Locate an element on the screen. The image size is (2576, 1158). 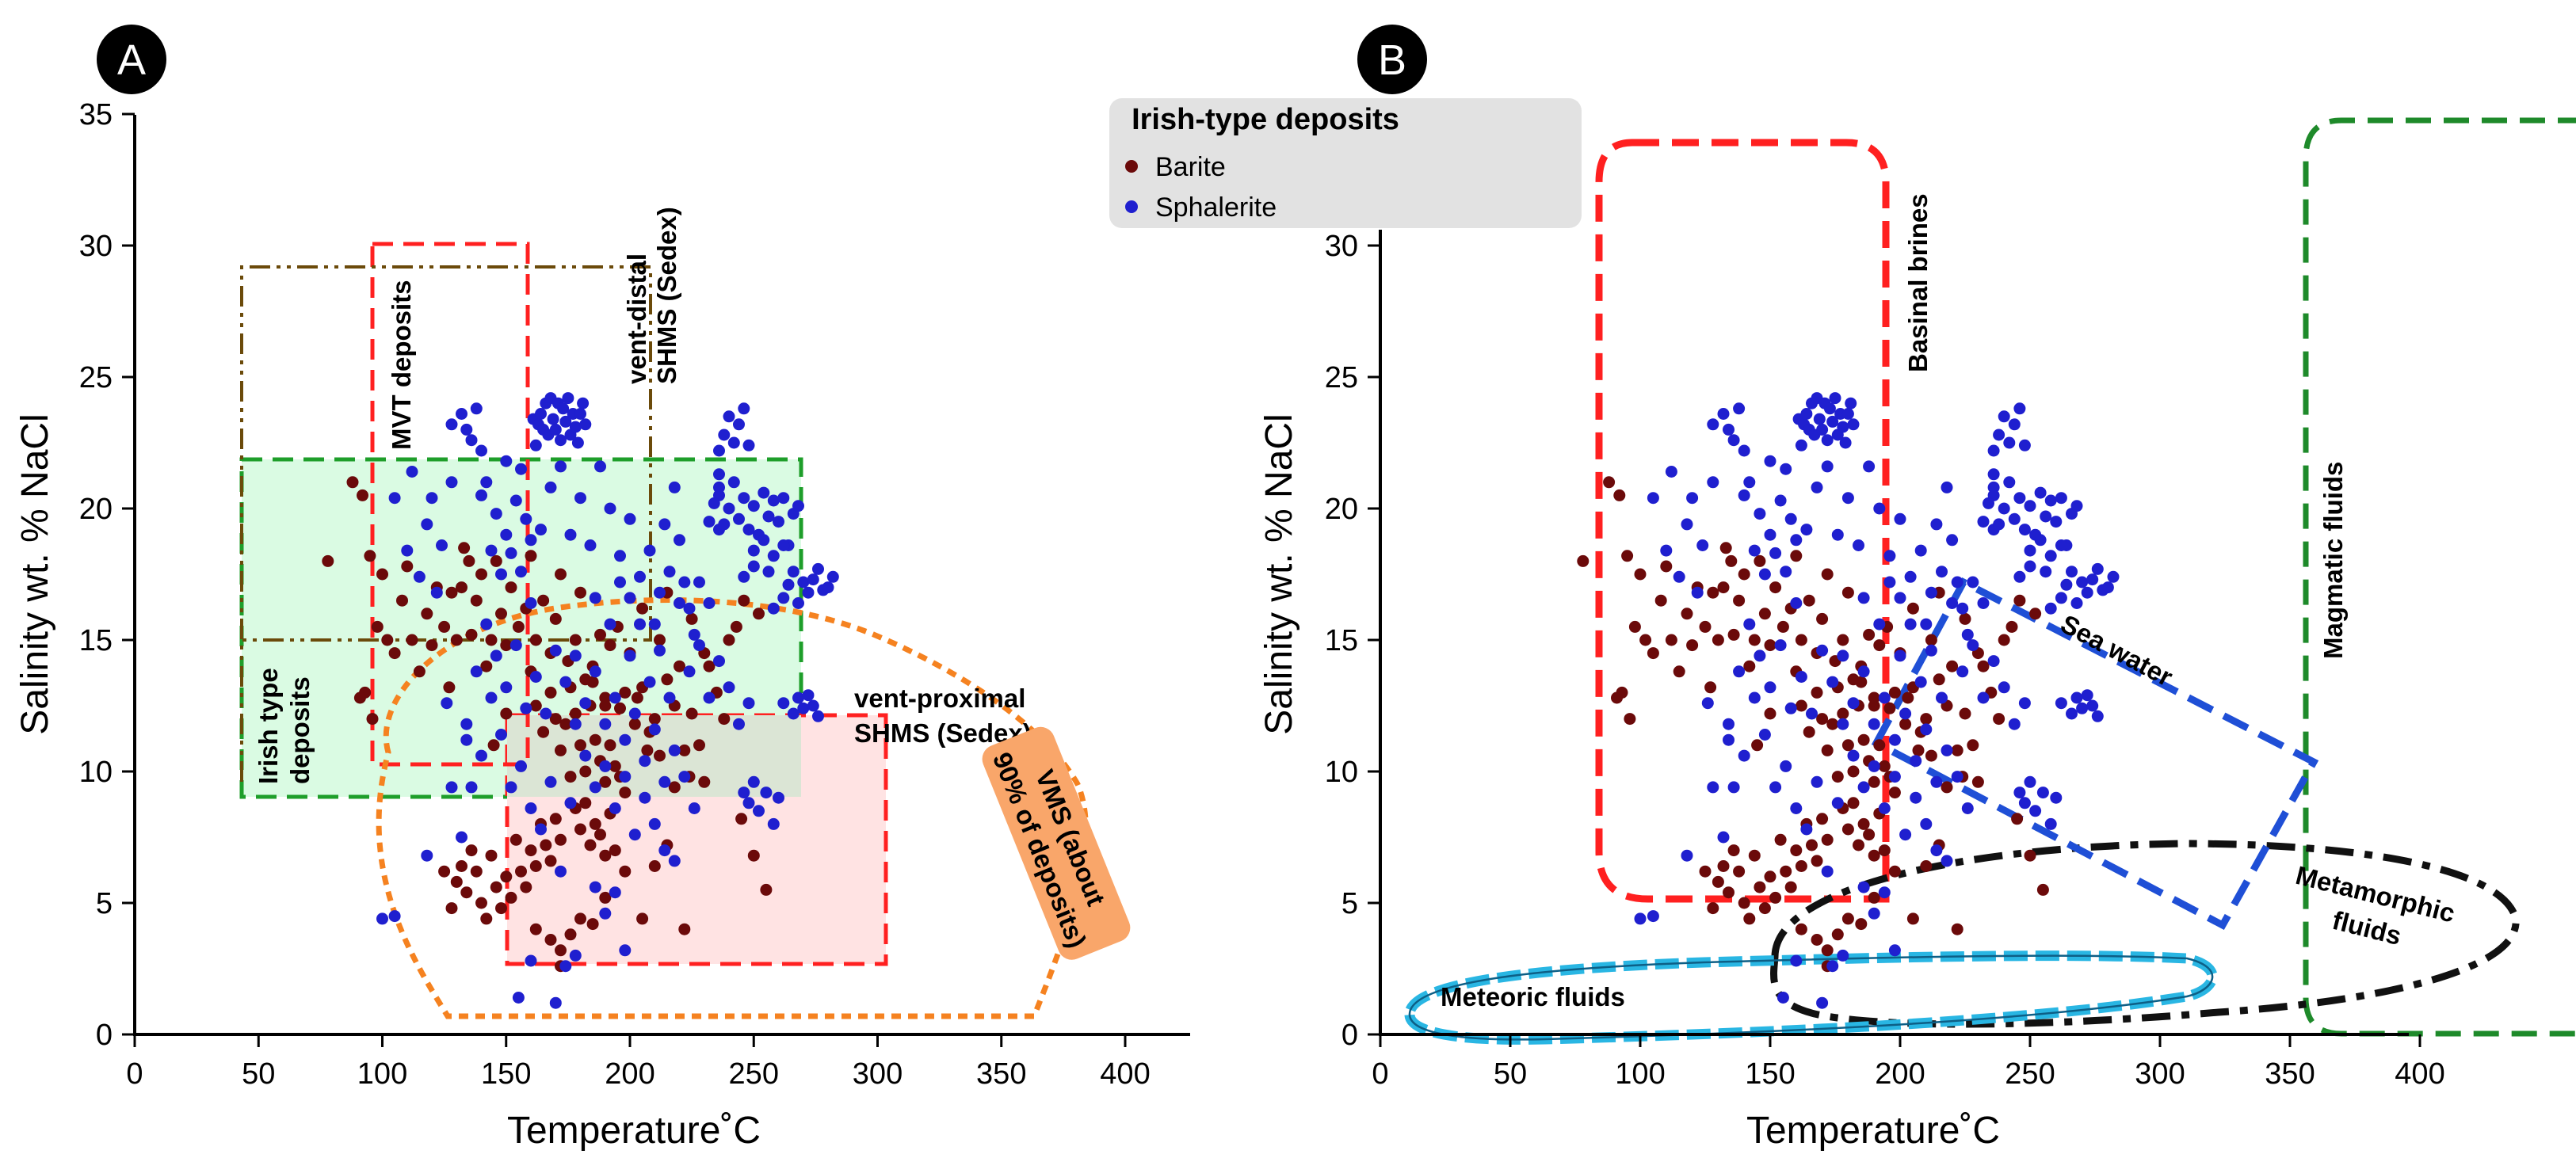
a-x-tick-label: 100 is located at coordinates (382, 1074).